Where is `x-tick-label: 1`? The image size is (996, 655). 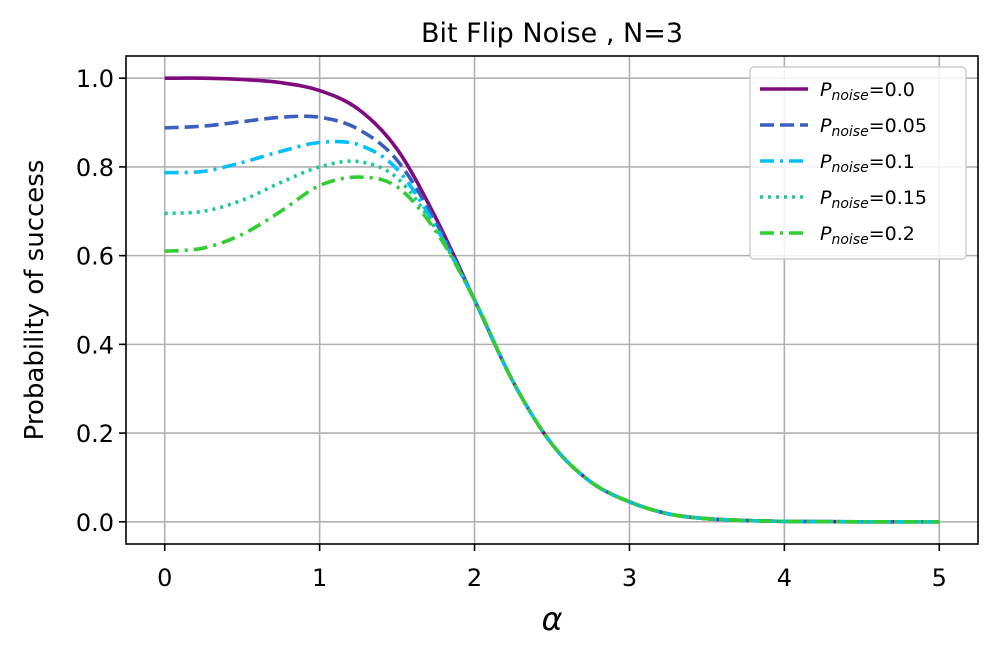 x-tick-label: 1 is located at coordinates (319, 578).